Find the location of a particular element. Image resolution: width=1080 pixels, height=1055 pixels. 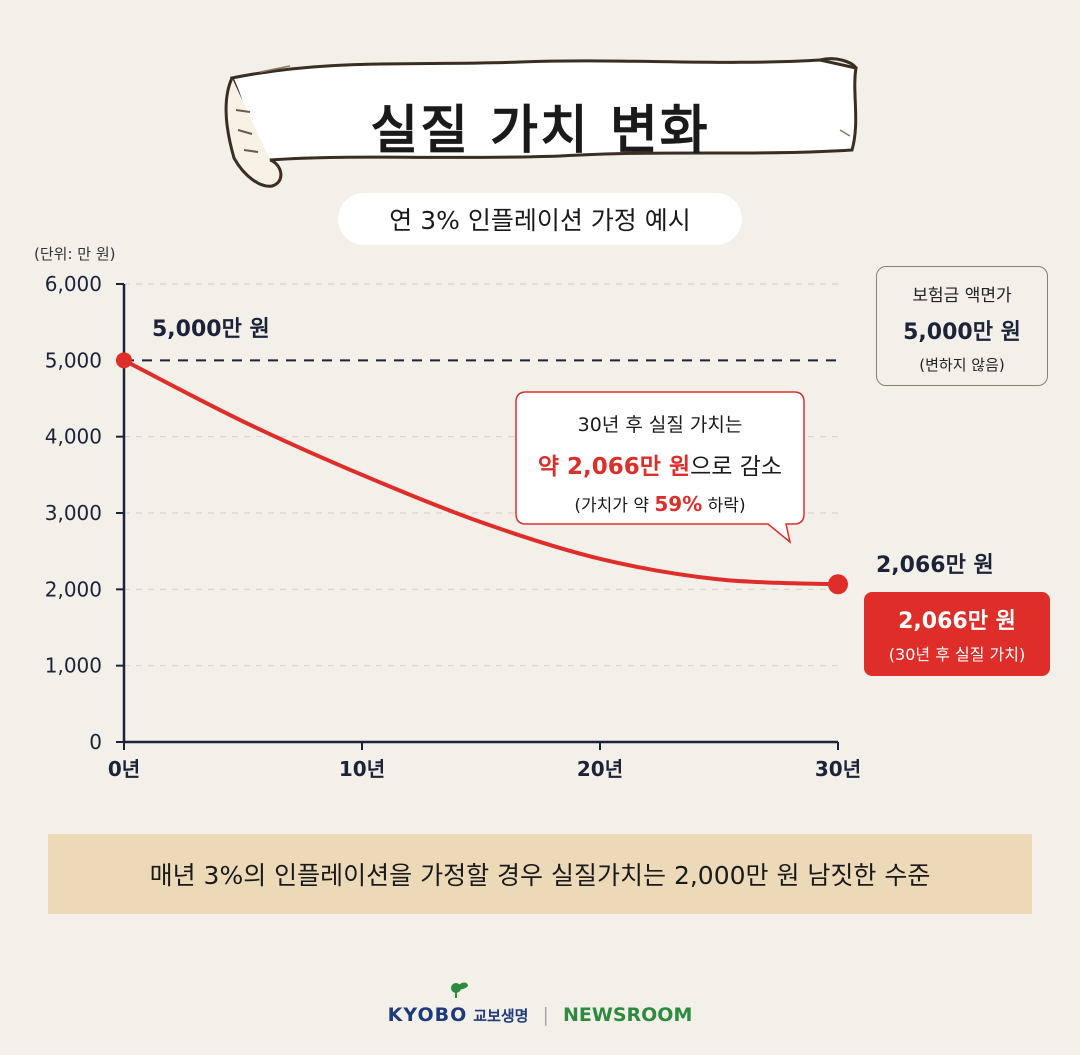

callout-line3-post: 하락) is located at coordinates (724, 506).